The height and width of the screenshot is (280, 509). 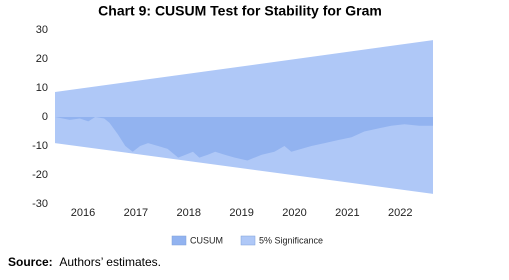 What do you see at coordinates (83, 213) in the screenshot?
I see `x-tick-label: 2016` at bounding box center [83, 213].